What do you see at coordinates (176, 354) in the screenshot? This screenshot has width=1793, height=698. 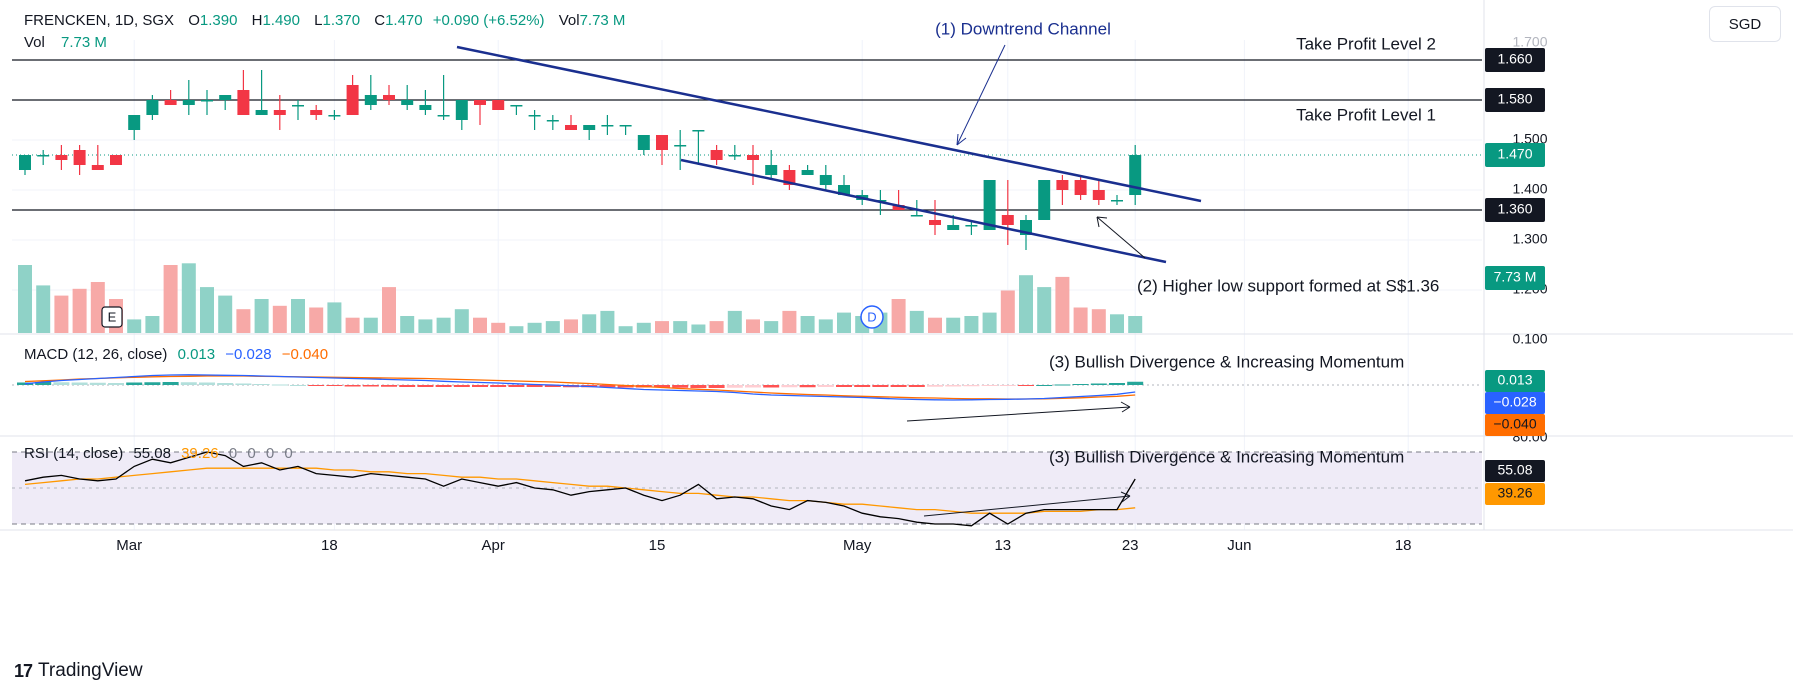 I see `macd-legend: MACD (12, 26, close) 0.013 −0.028 −0.040` at bounding box center [176, 354].